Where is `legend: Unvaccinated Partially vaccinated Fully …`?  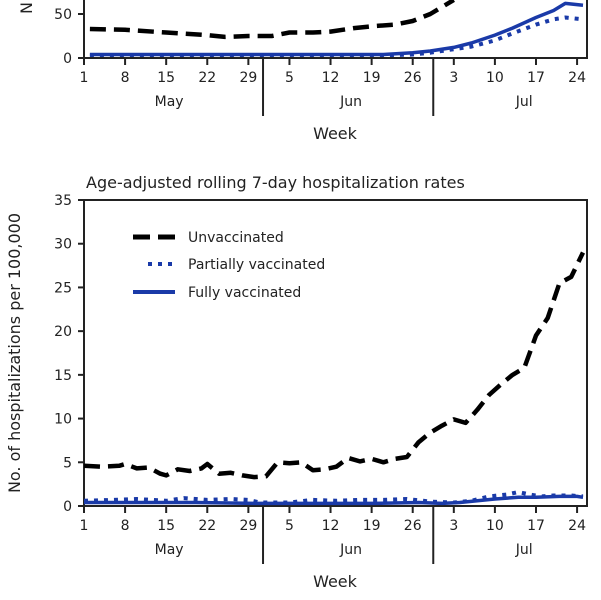 legend: Unvaccinated Partially vaccinated Fully … is located at coordinates (229, 265).